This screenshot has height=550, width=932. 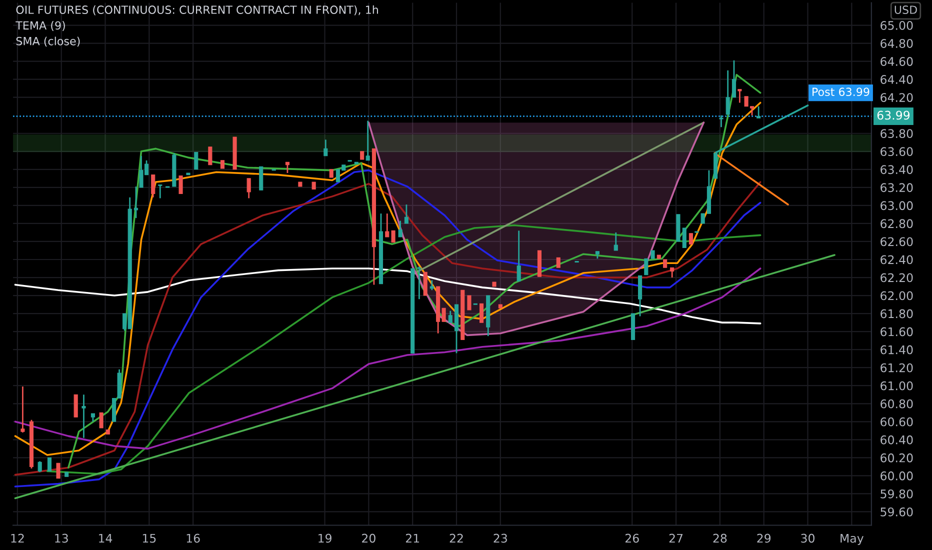 What do you see at coordinates (896, 223) in the screenshot?
I see `y-tick-label: 62.80` at bounding box center [896, 223].